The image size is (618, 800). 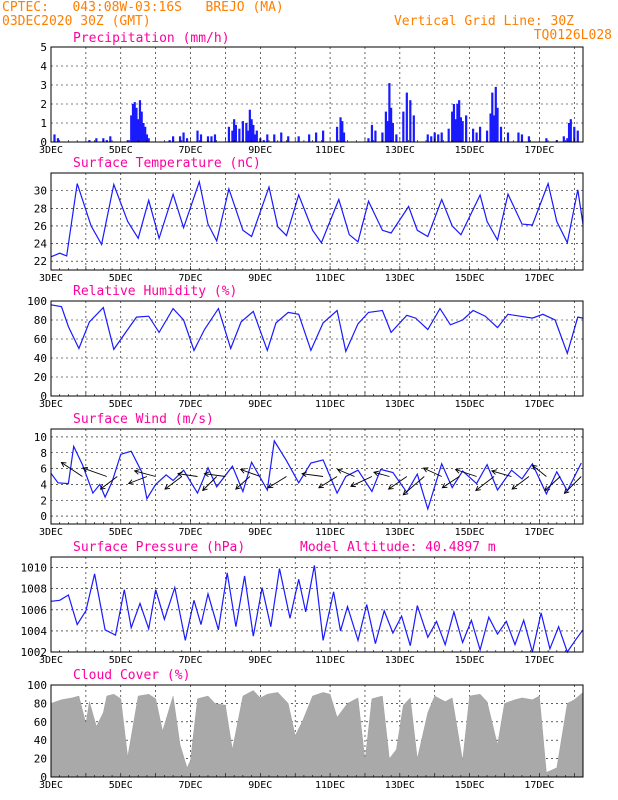 What do you see at coordinates (43, 142) in the screenshot?
I see `precip-ytick-label: 0` at bounding box center [43, 142].